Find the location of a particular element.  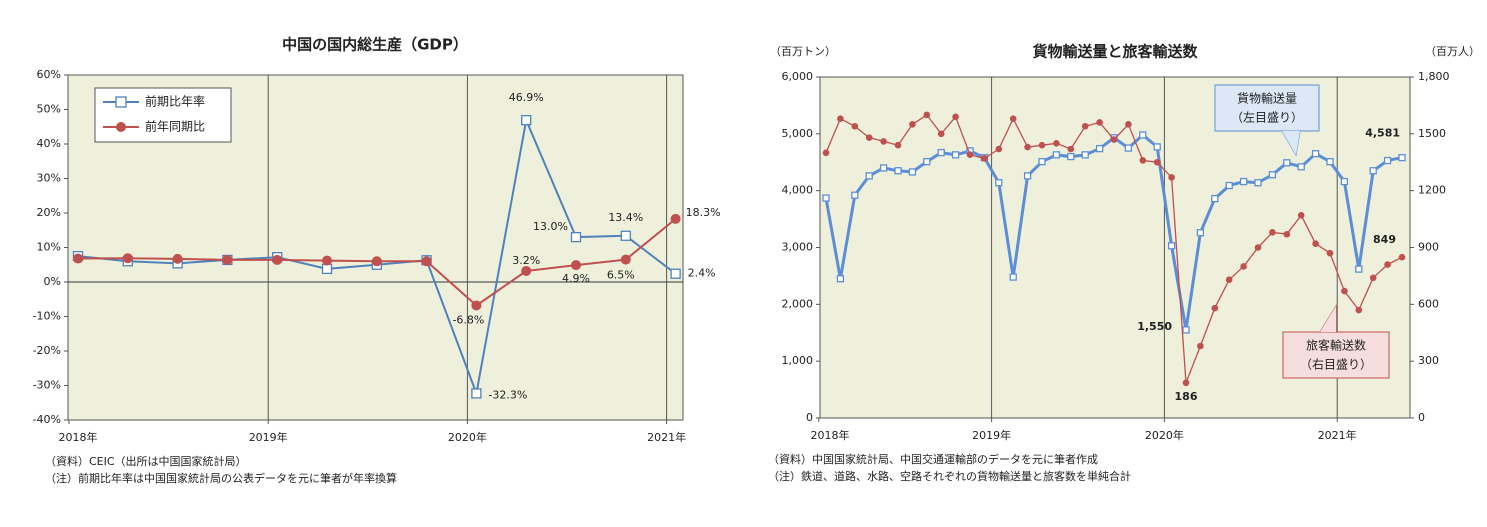

chart-title: 中国の国内総生産（GDP） is located at coordinates (375, 45).